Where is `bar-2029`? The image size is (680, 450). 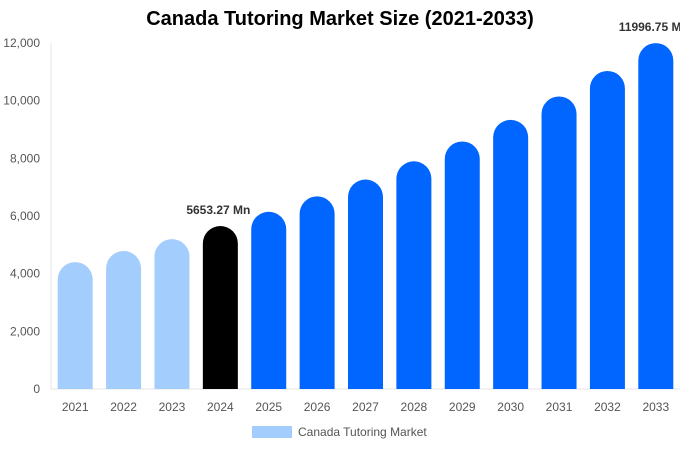
bar-2029 is located at coordinates (462, 265).